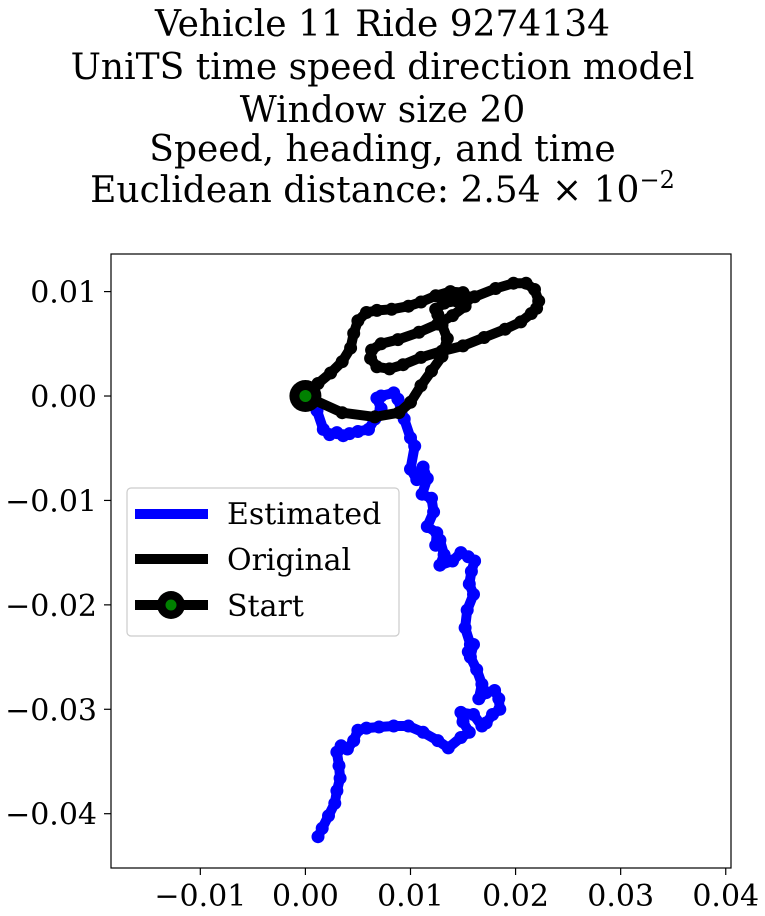 This screenshot has width=765, height=916. Describe the element at coordinates (657, 180) in the screenshot. I see `title-metric-exponent: −2` at that location.